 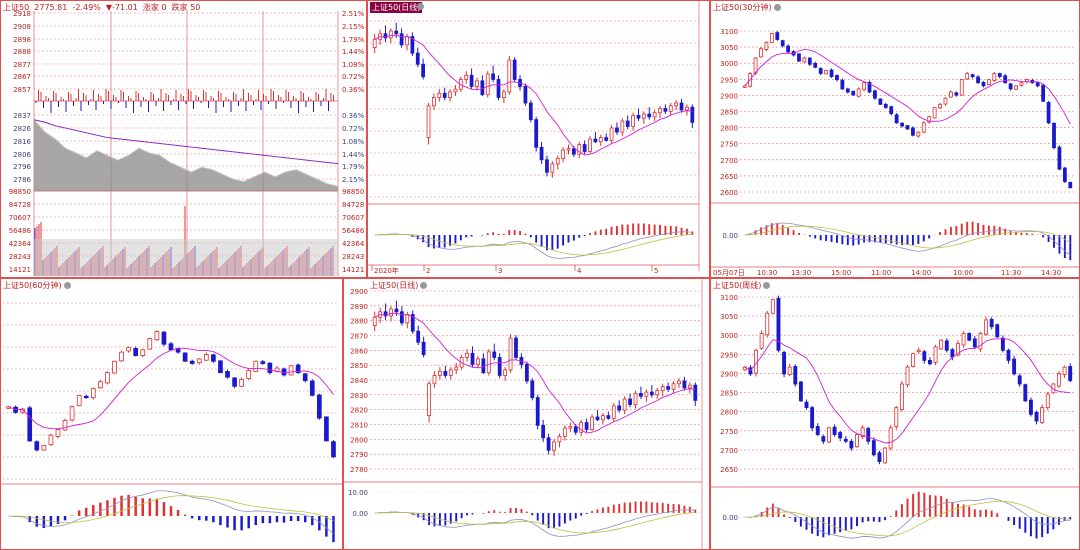 What do you see at coordinates (729, 317) in the screenshot?
I see `y-tick: 3050` at bounding box center [729, 317].